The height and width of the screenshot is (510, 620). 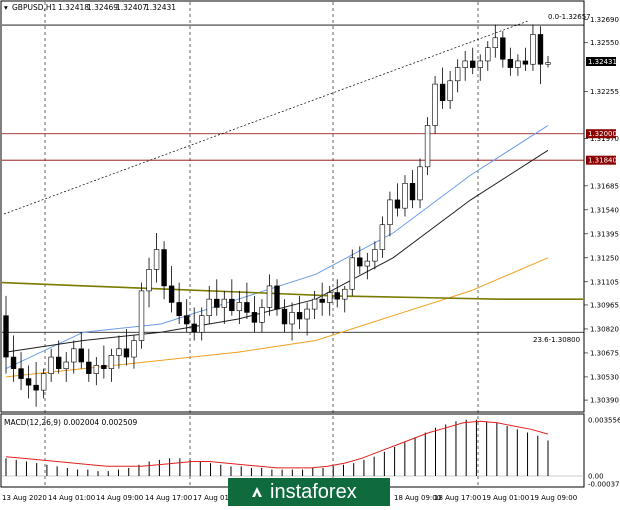 What do you see at coordinates (602, 134) in the screenshot?
I see `level-label-1: 1.32000` at bounding box center [602, 134].